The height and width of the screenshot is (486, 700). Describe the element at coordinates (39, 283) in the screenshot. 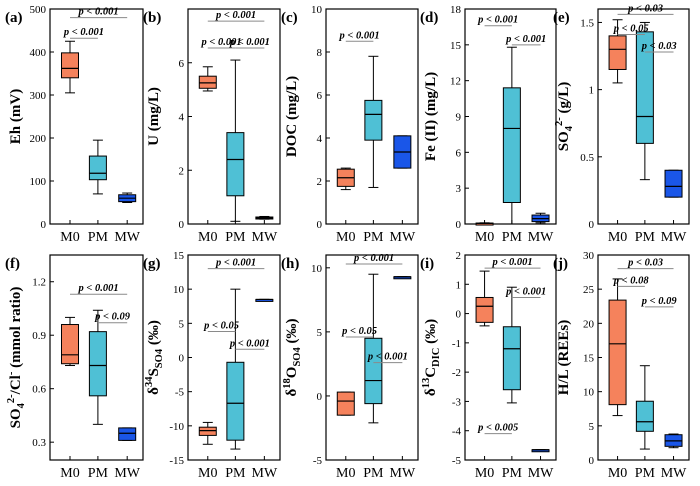

I see `y-tick-label: 1.2` at that location.